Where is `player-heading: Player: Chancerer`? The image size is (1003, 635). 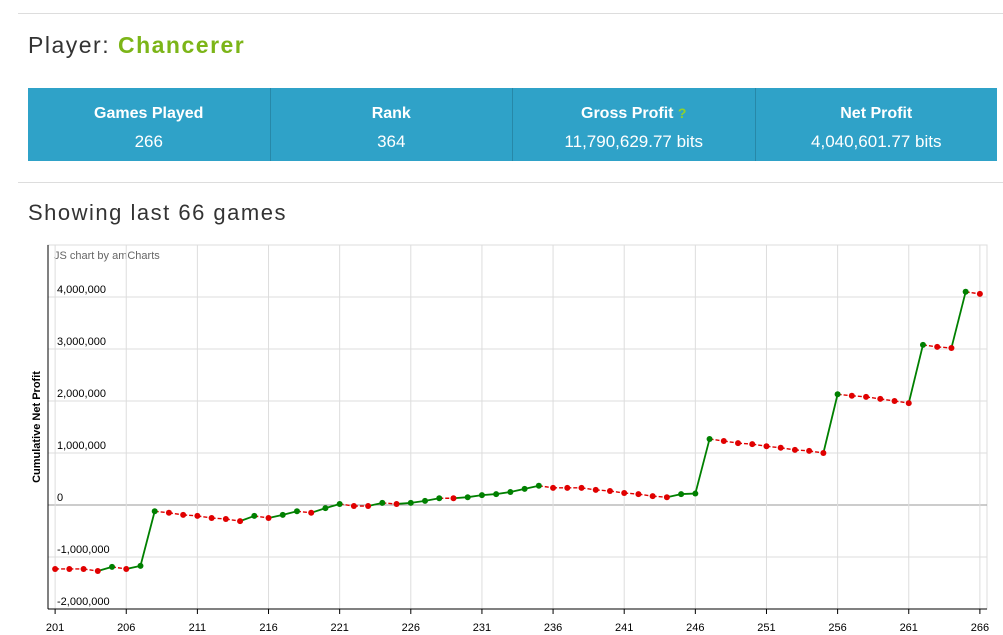
player-heading: Player: Chancerer is located at coordinates (136, 45).